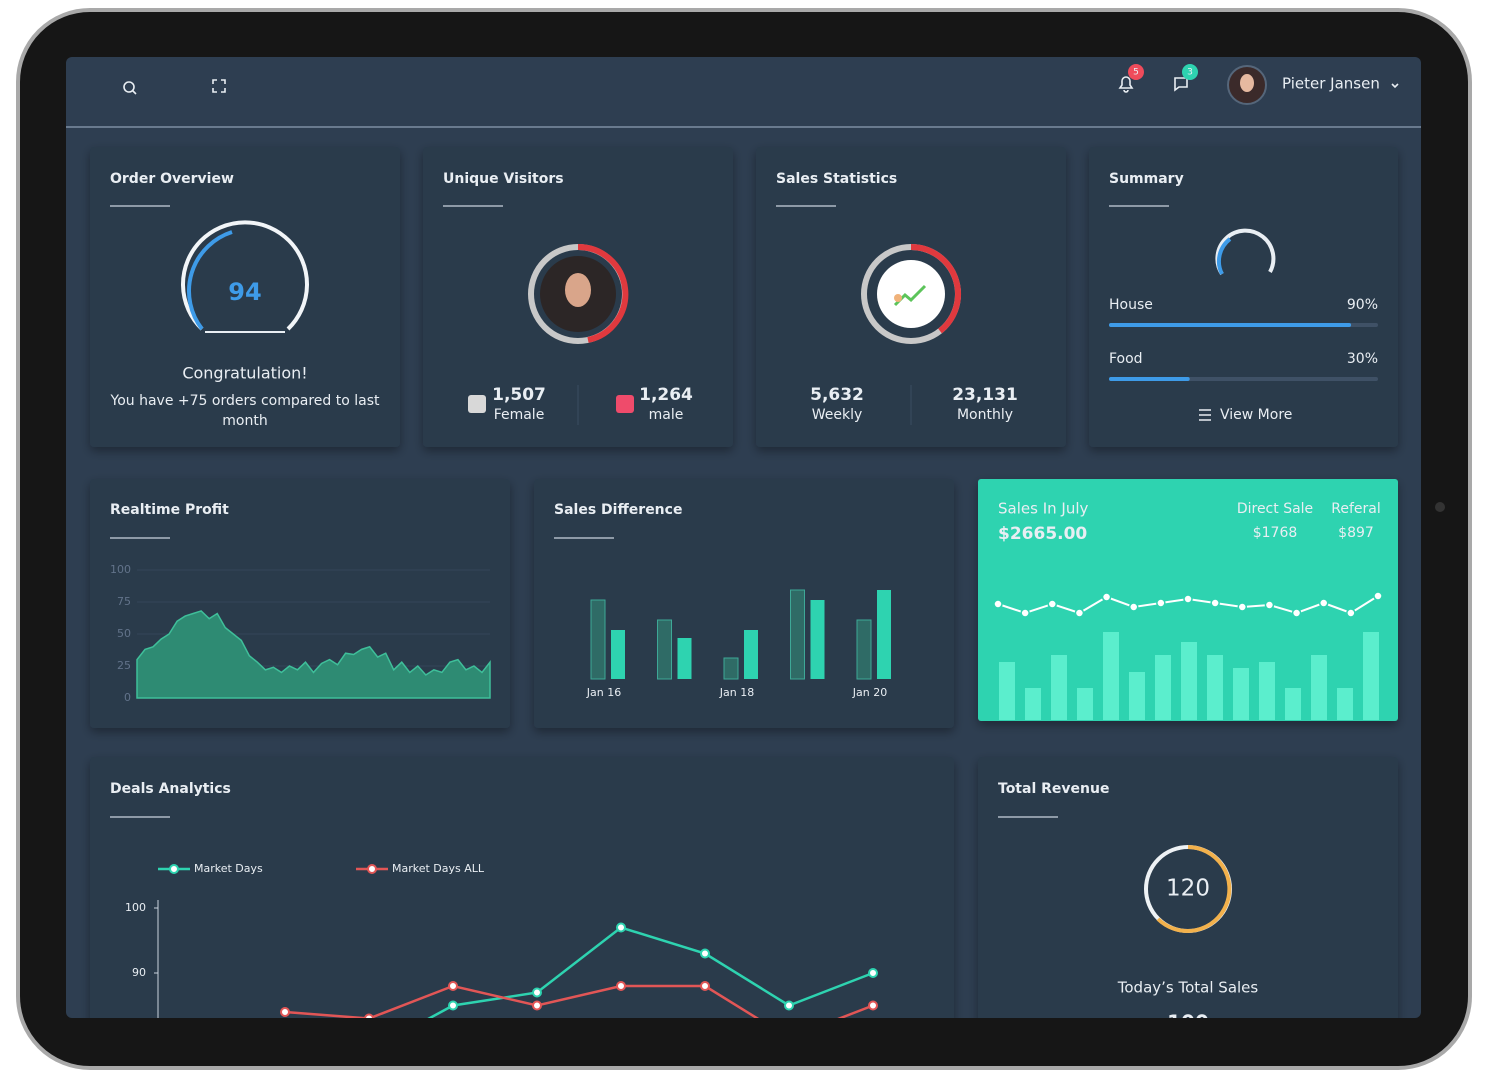  I want to click on card-title: Unique Visitors, so click(503, 179).